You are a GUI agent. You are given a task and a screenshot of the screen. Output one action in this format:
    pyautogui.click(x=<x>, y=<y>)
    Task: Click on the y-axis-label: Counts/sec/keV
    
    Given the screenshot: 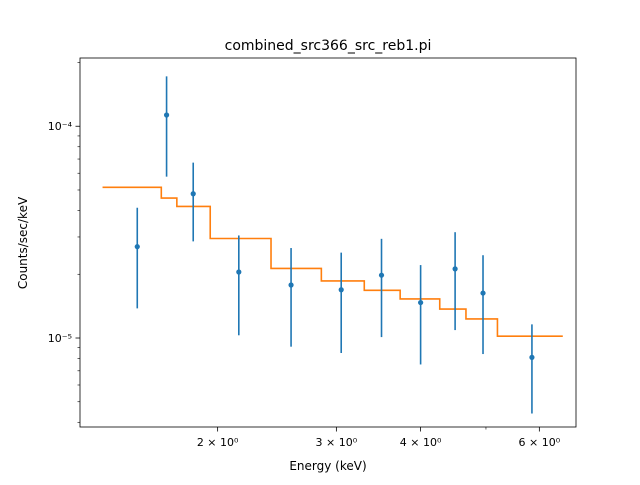 What is the action you would take?
    pyautogui.click(x=23, y=242)
    